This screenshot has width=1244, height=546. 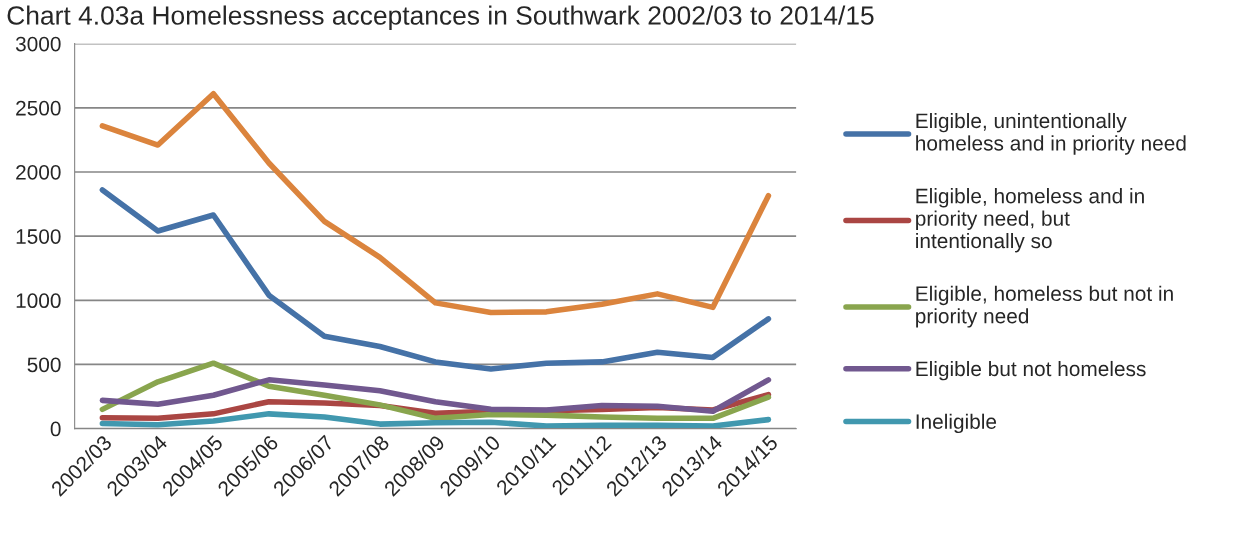 What do you see at coordinates (44, 365) in the screenshot?
I see `y-tick-label: 500` at bounding box center [44, 365].